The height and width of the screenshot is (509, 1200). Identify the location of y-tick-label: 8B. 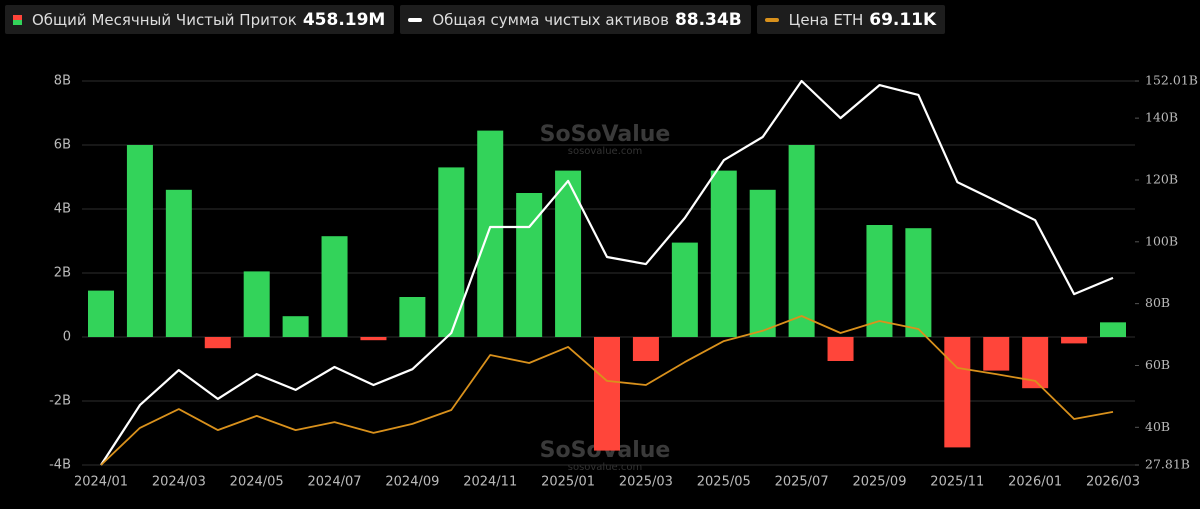
(62, 81).